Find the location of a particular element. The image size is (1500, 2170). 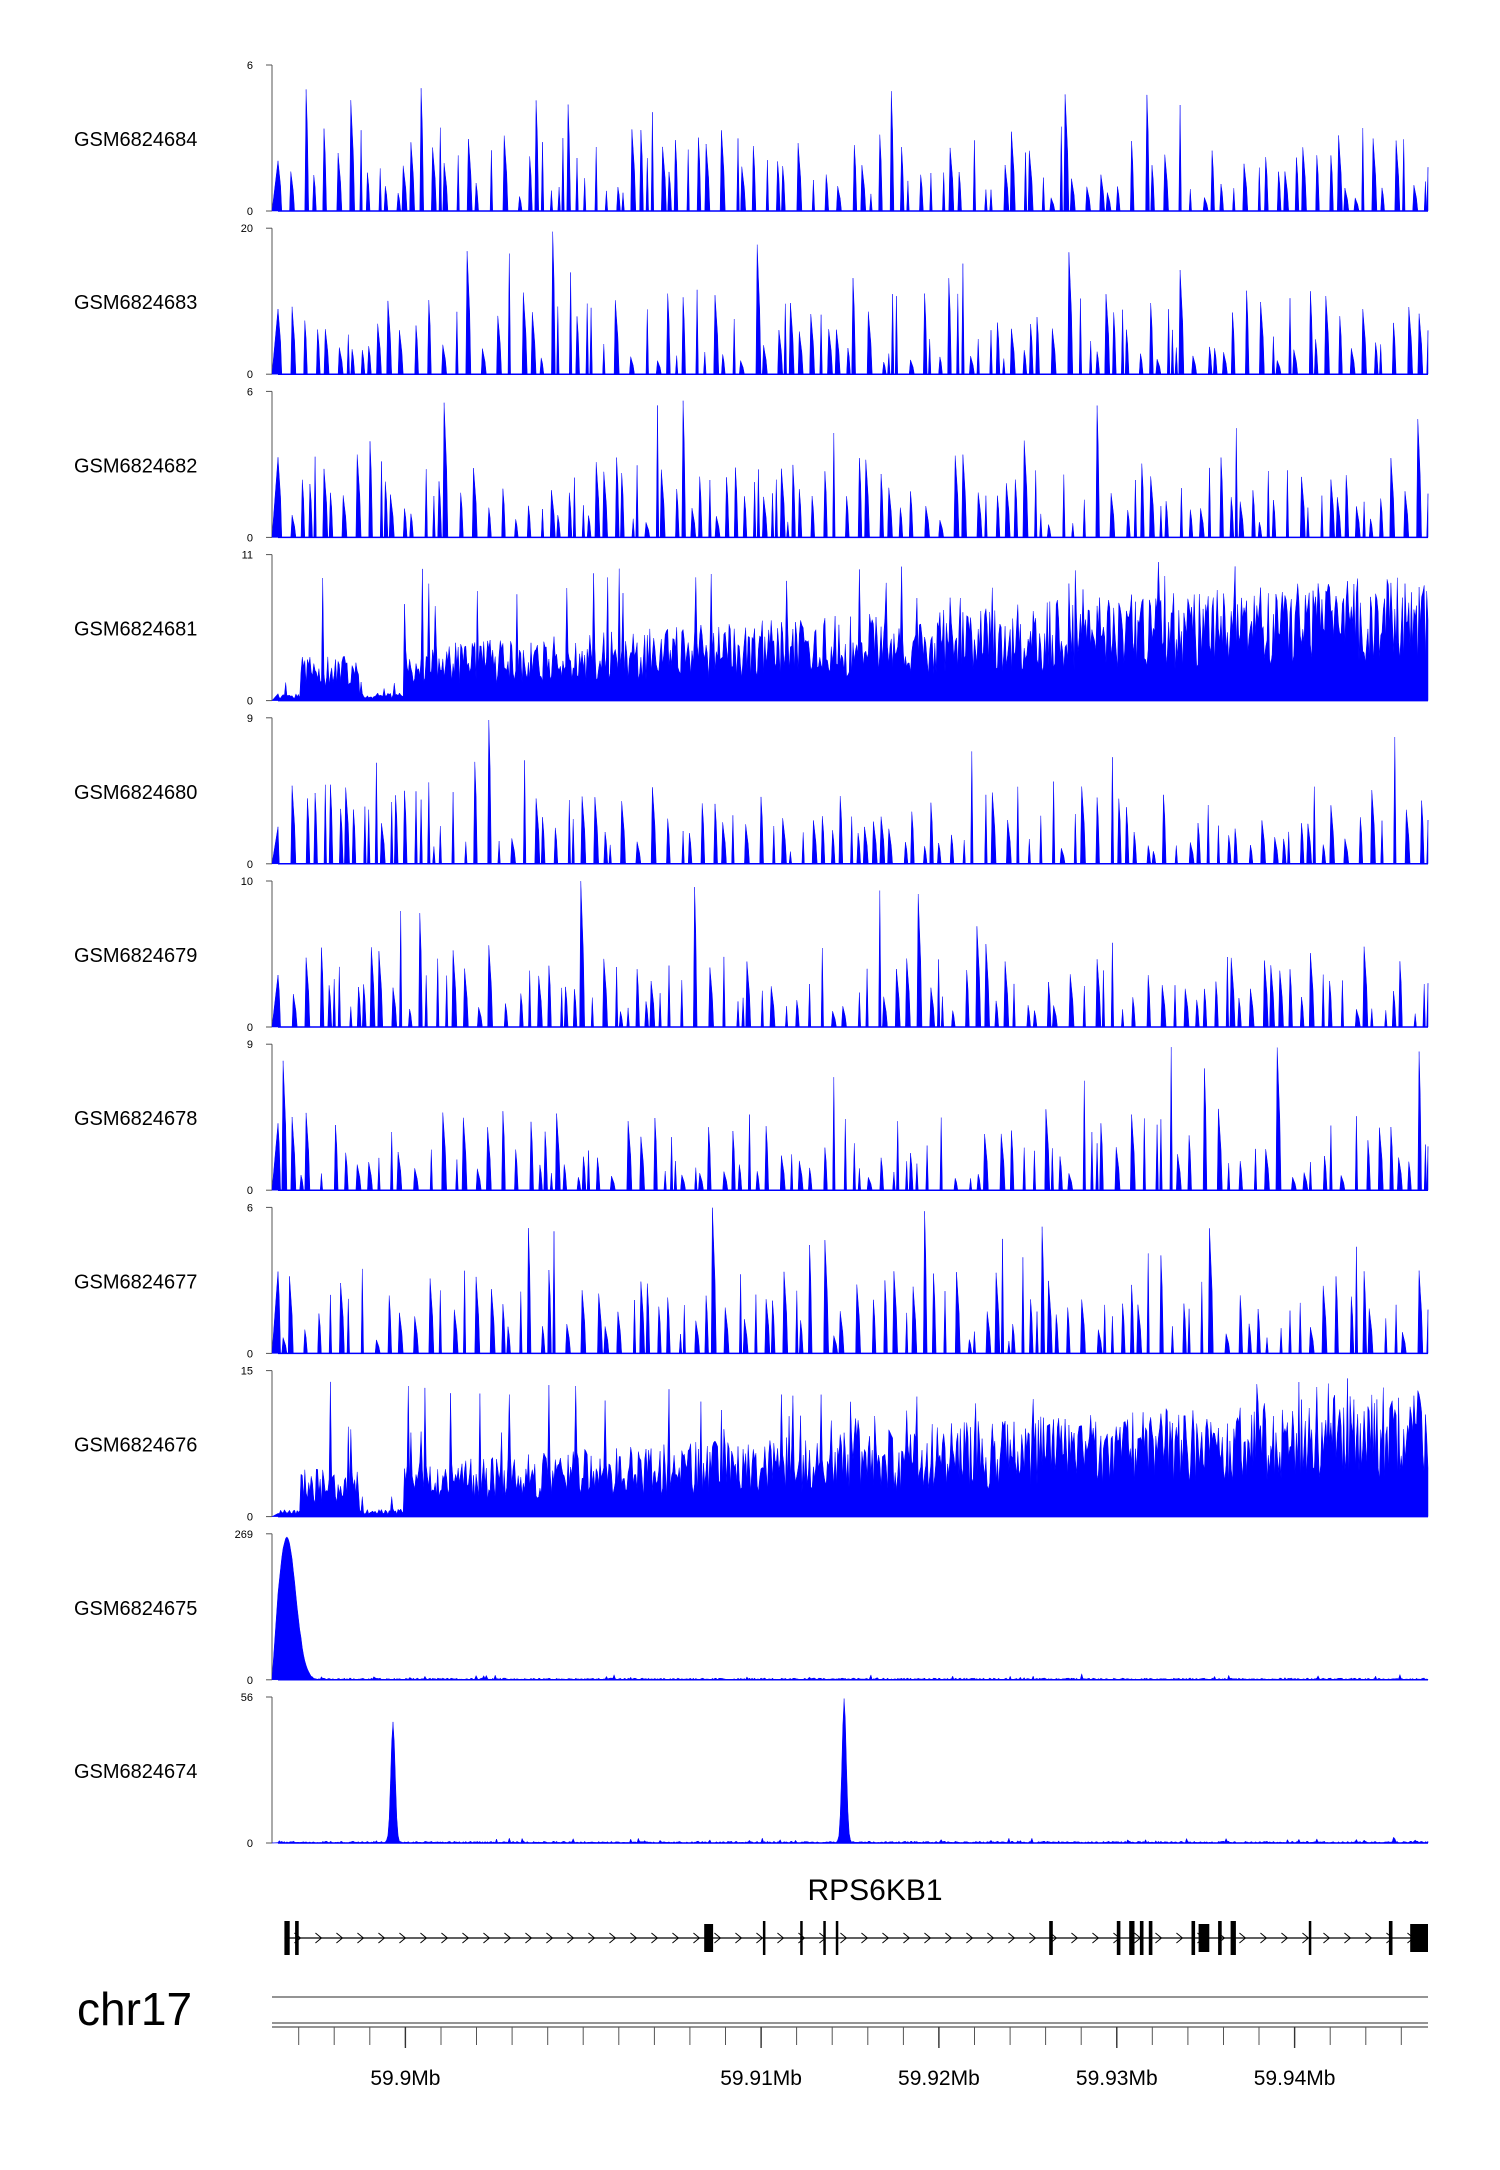

axis-ticks: 59.9Mb 59.91Mb 59.92Mb 59.93Mb 59.94Mb is located at coordinates (850, 2058).